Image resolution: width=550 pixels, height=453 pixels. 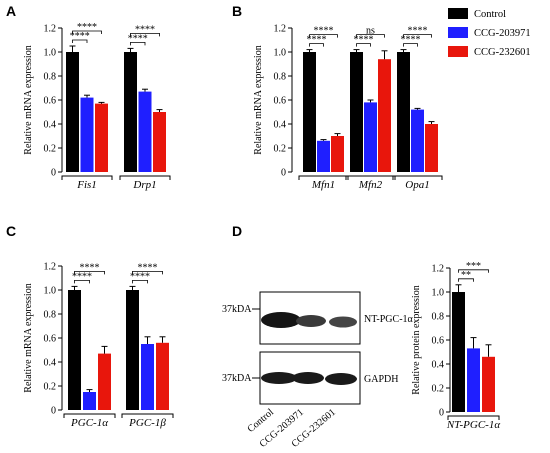 What do you see at coordinates (458, 32) in the screenshot?
I see `legend-swatch-ccg203971` at bounding box center [458, 32].